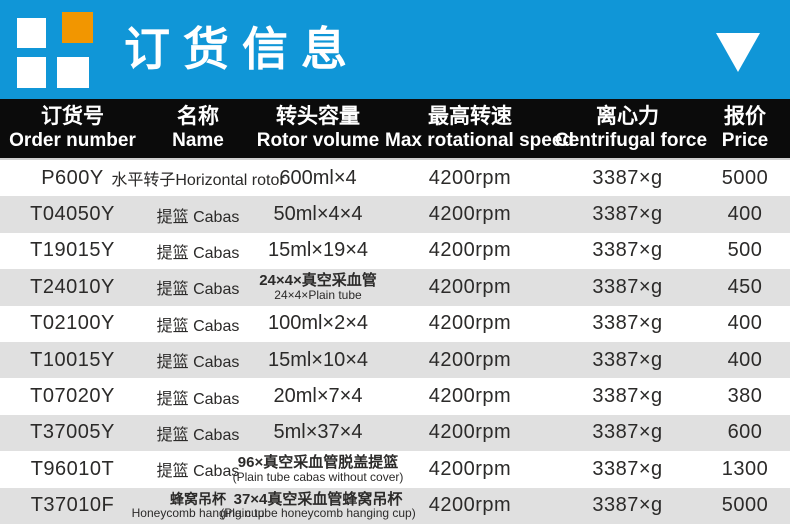 This screenshot has width=790, height=526. I want to click on cell-name: 水平转子Horizontal rotor, so click(198, 181).